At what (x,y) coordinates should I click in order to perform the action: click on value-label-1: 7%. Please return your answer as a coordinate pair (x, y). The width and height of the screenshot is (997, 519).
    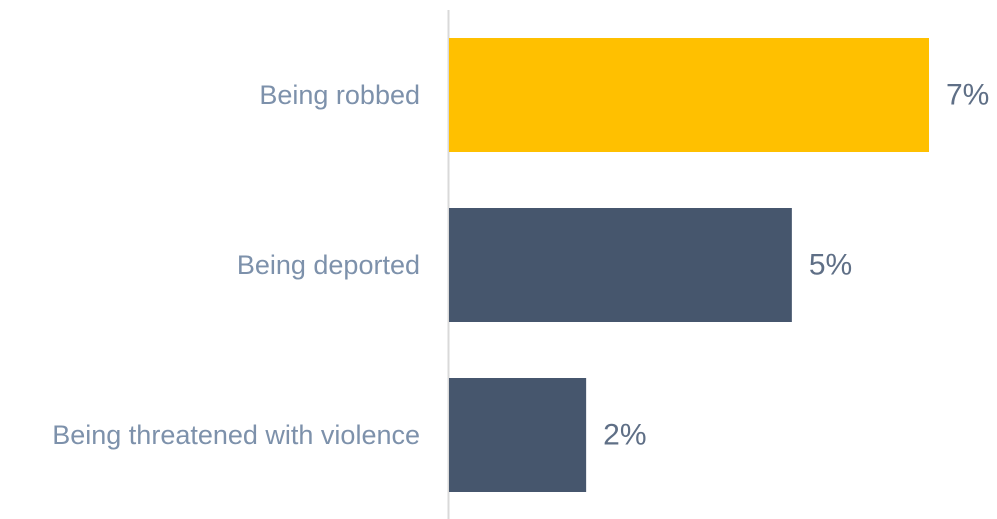
    Looking at the image, I should click on (967, 95).